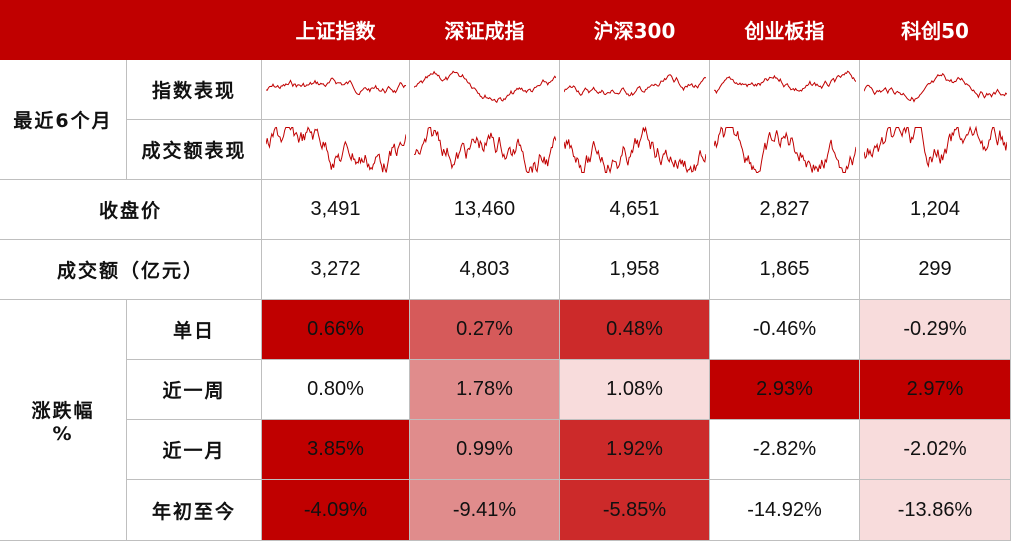 This screenshot has width=1011, height=541. I want to click on value-cell: 299, so click(935, 270).